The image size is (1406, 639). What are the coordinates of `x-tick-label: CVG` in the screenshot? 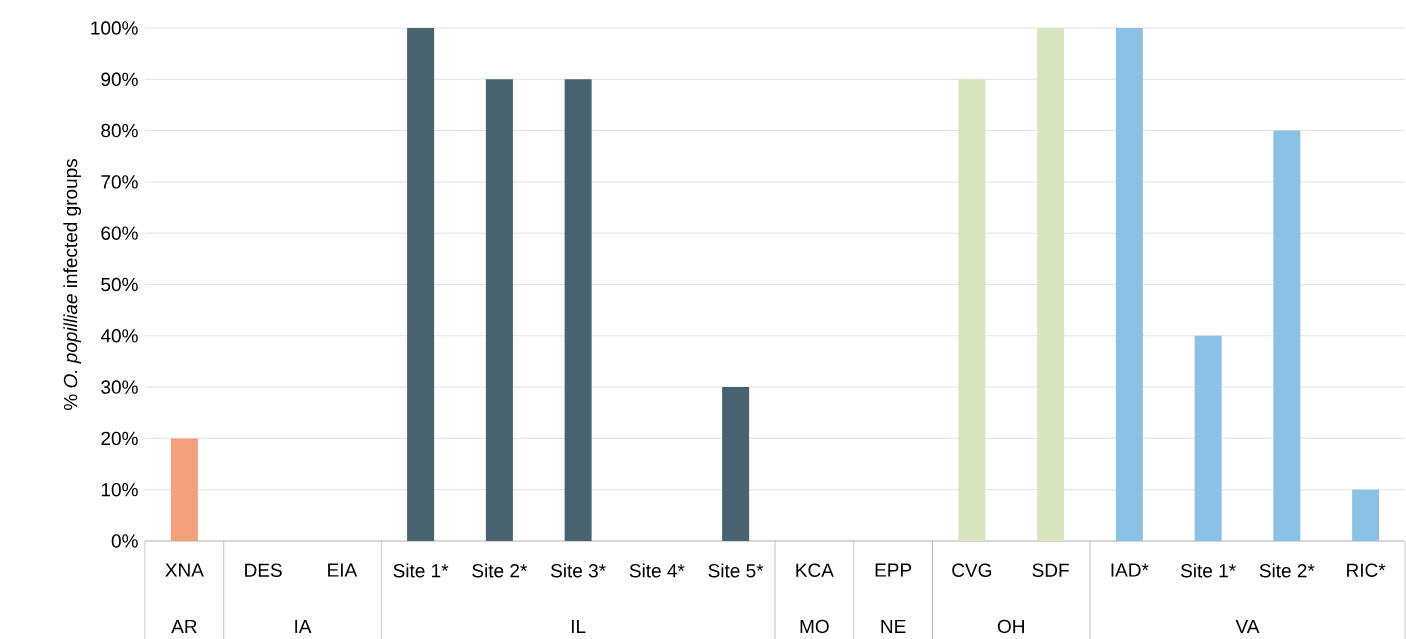 It's located at (972, 570).